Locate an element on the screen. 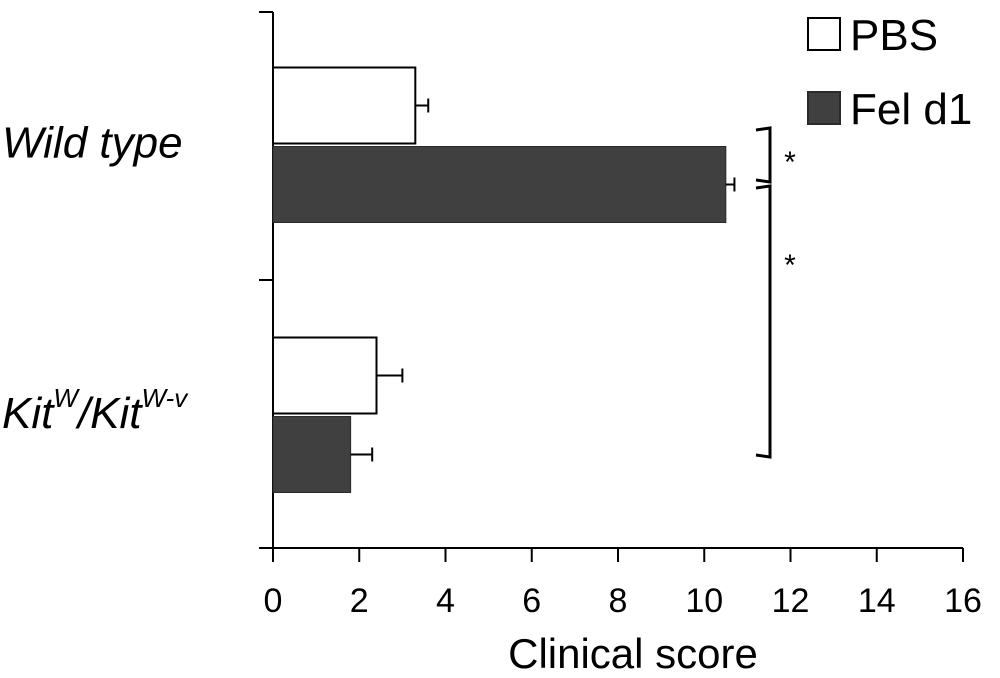  x-tick-label: 6 is located at coordinates (531, 601).